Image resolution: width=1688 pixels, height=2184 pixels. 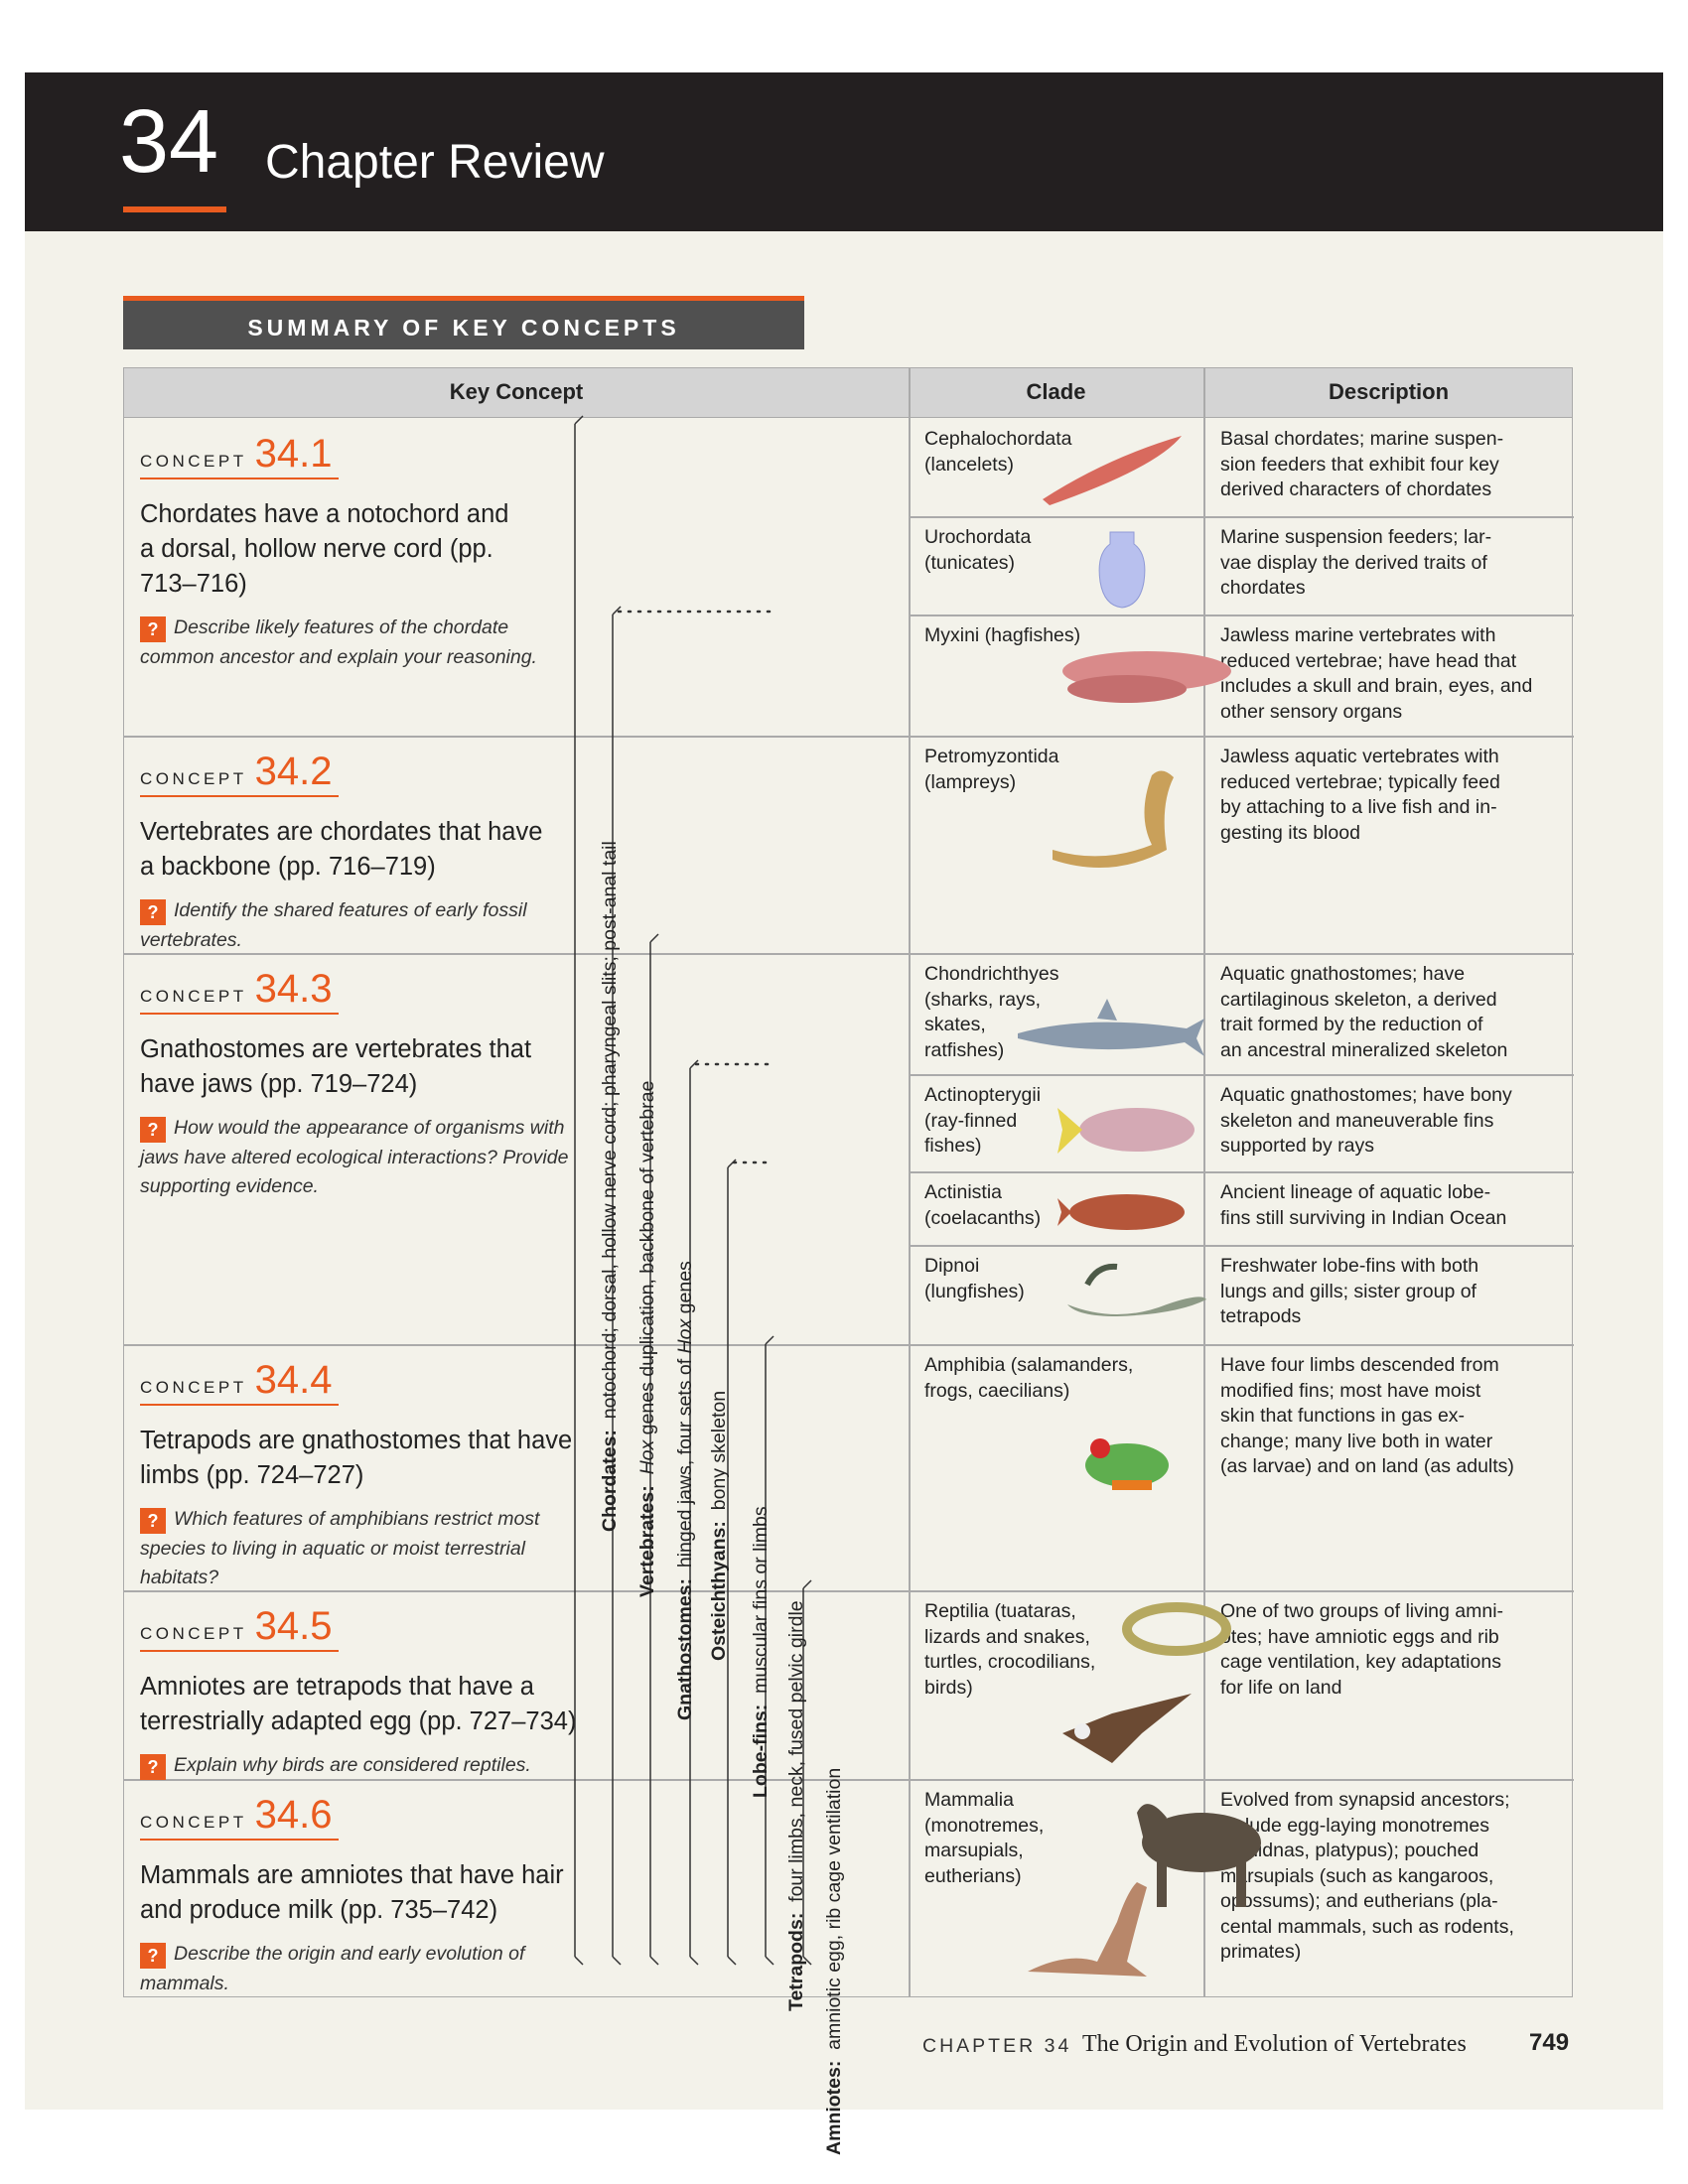 What do you see at coordinates (610, 1481) in the screenshot?
I see `tree-label-group: Chordates:` at bounding box center [610, 1481].